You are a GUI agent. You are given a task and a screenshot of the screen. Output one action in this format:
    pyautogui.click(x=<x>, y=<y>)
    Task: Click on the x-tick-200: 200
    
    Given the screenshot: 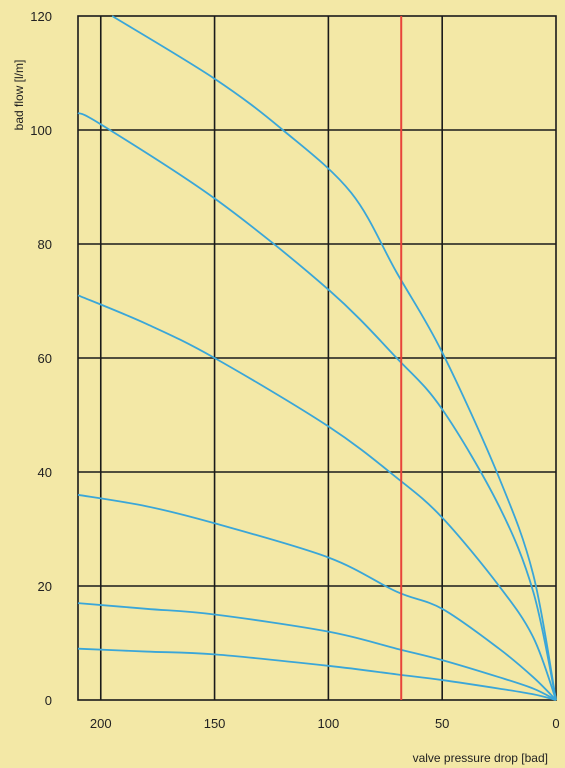 What is the action you would take?
    pyautogui.click(x=101, y=723)
    